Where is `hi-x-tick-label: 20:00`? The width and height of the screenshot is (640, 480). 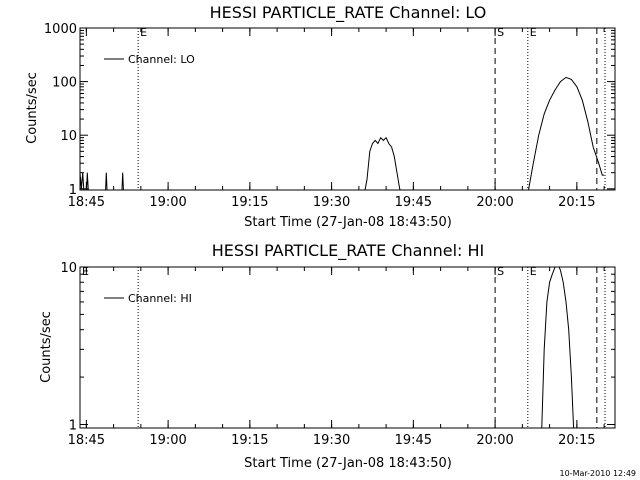
hi-x-tick-label: 20:00 is located at coordinates (494, 440).